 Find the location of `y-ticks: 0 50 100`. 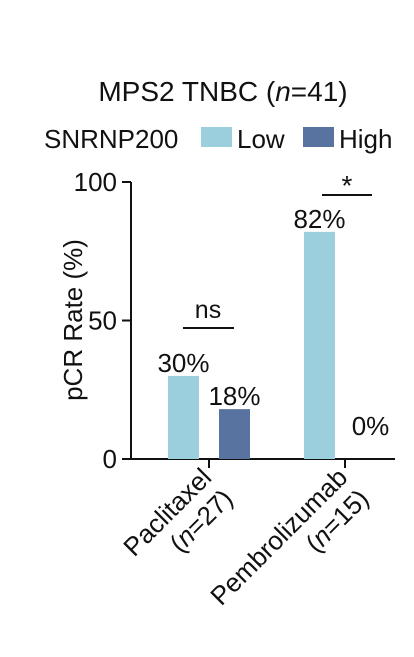

y-ticks: 0 50 100 is located at coordinates (102, 320).